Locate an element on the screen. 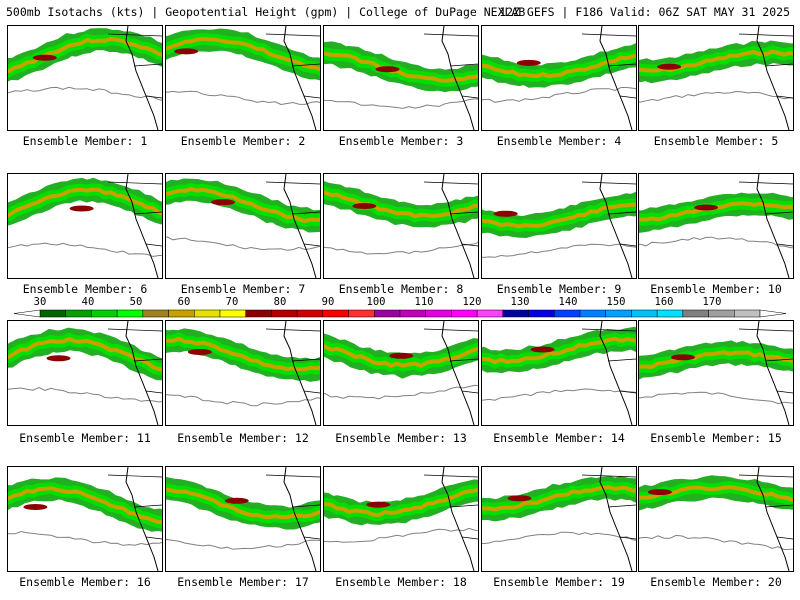  colorbar-arrow-left is located at coordinates (27, 313).